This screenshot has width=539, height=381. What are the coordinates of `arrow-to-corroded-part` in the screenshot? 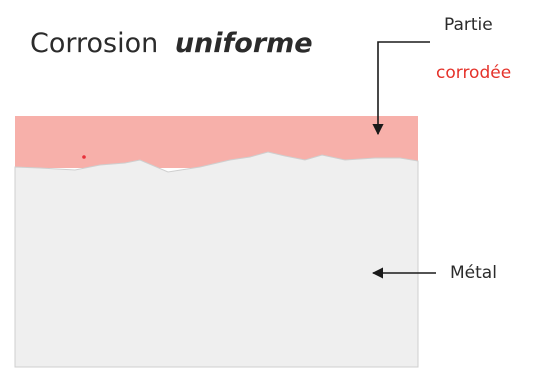 It's located at (401, 88).